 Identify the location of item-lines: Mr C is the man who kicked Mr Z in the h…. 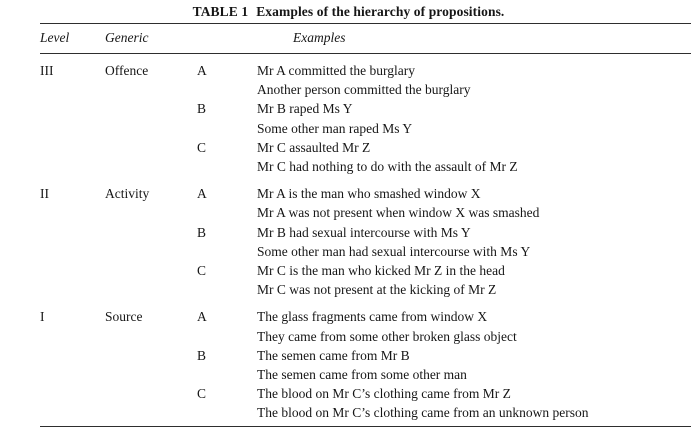
(474, 280).